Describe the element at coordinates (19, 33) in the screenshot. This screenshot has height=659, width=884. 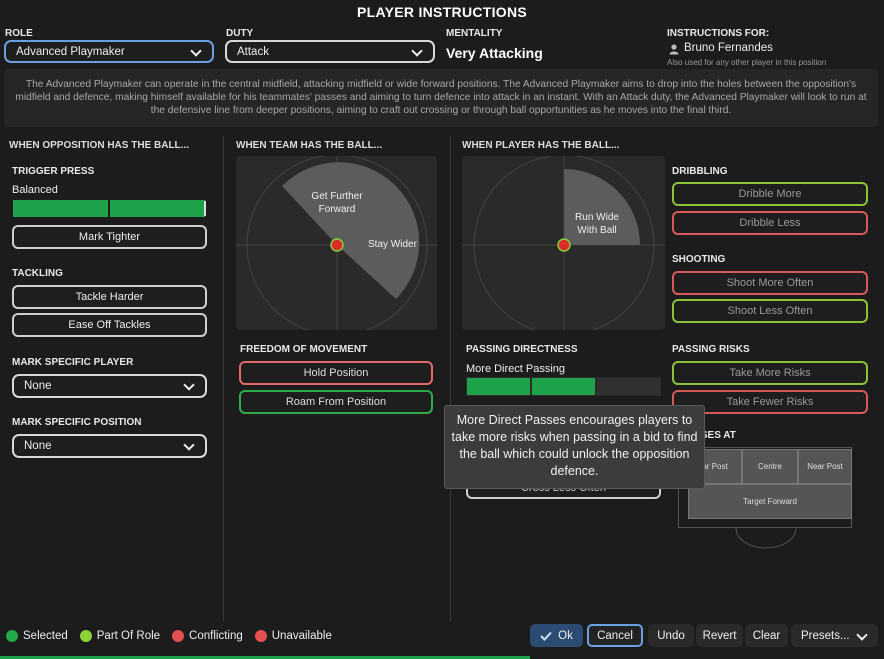
I see `role-label: ROLE` at that location.